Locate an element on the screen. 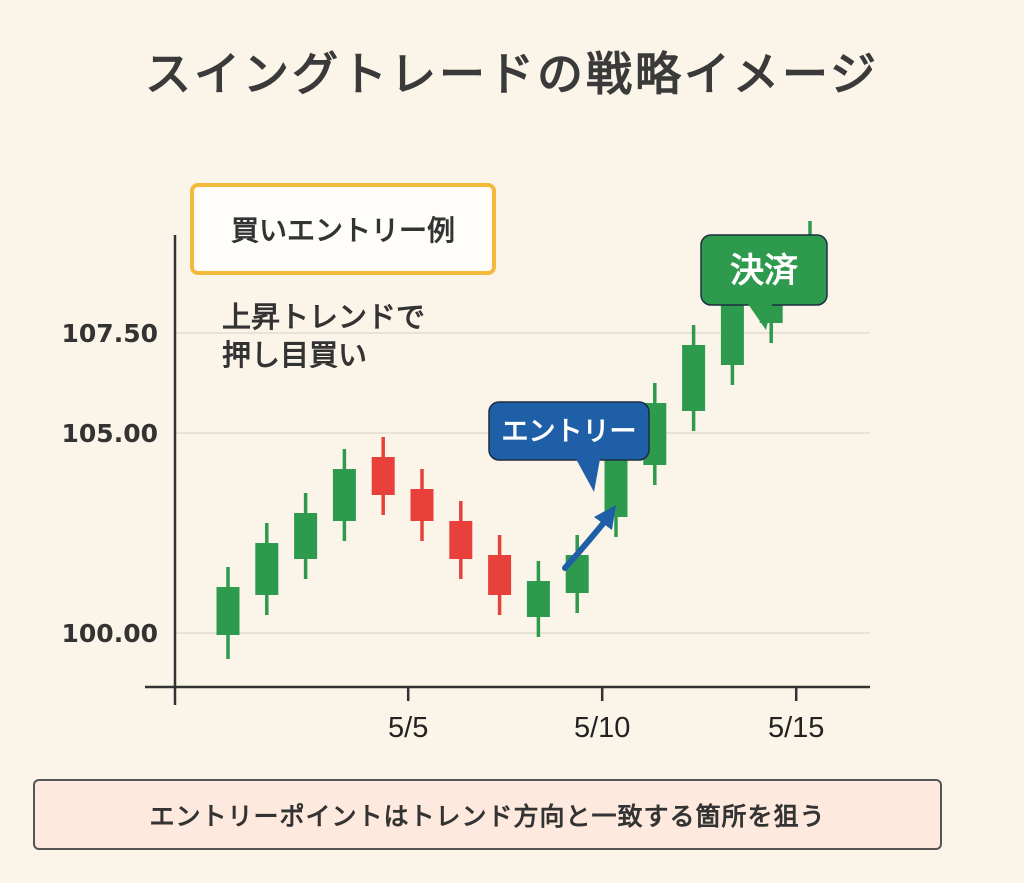  entry-callout-box is located at coordinates (569, 431).